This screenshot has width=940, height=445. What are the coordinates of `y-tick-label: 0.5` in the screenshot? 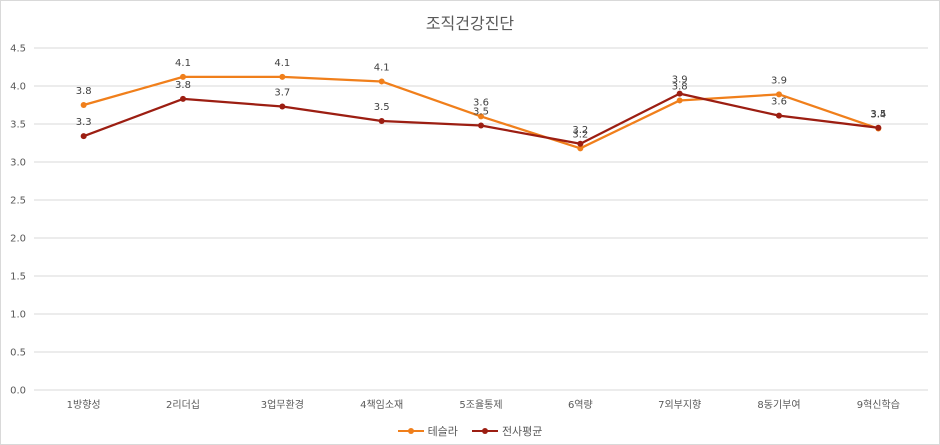 It's located at (18, 353).